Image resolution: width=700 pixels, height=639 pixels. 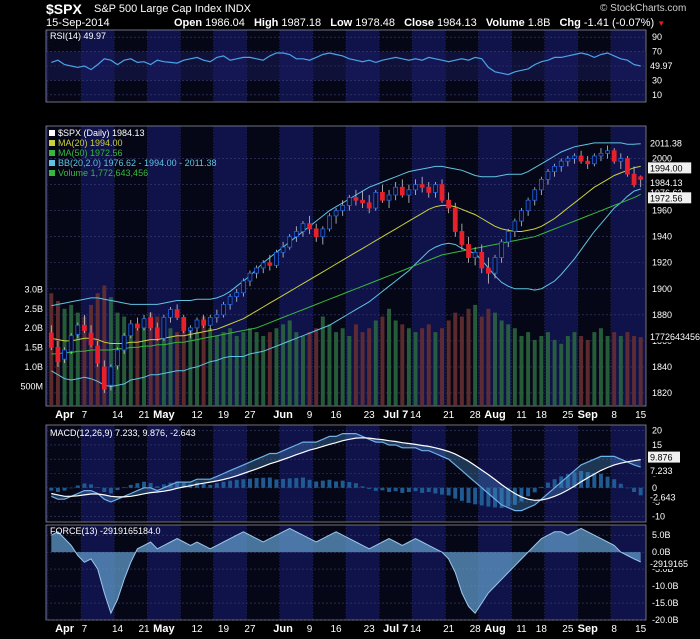 I want to click on exchange: INDX, so click(x=237, y=9).